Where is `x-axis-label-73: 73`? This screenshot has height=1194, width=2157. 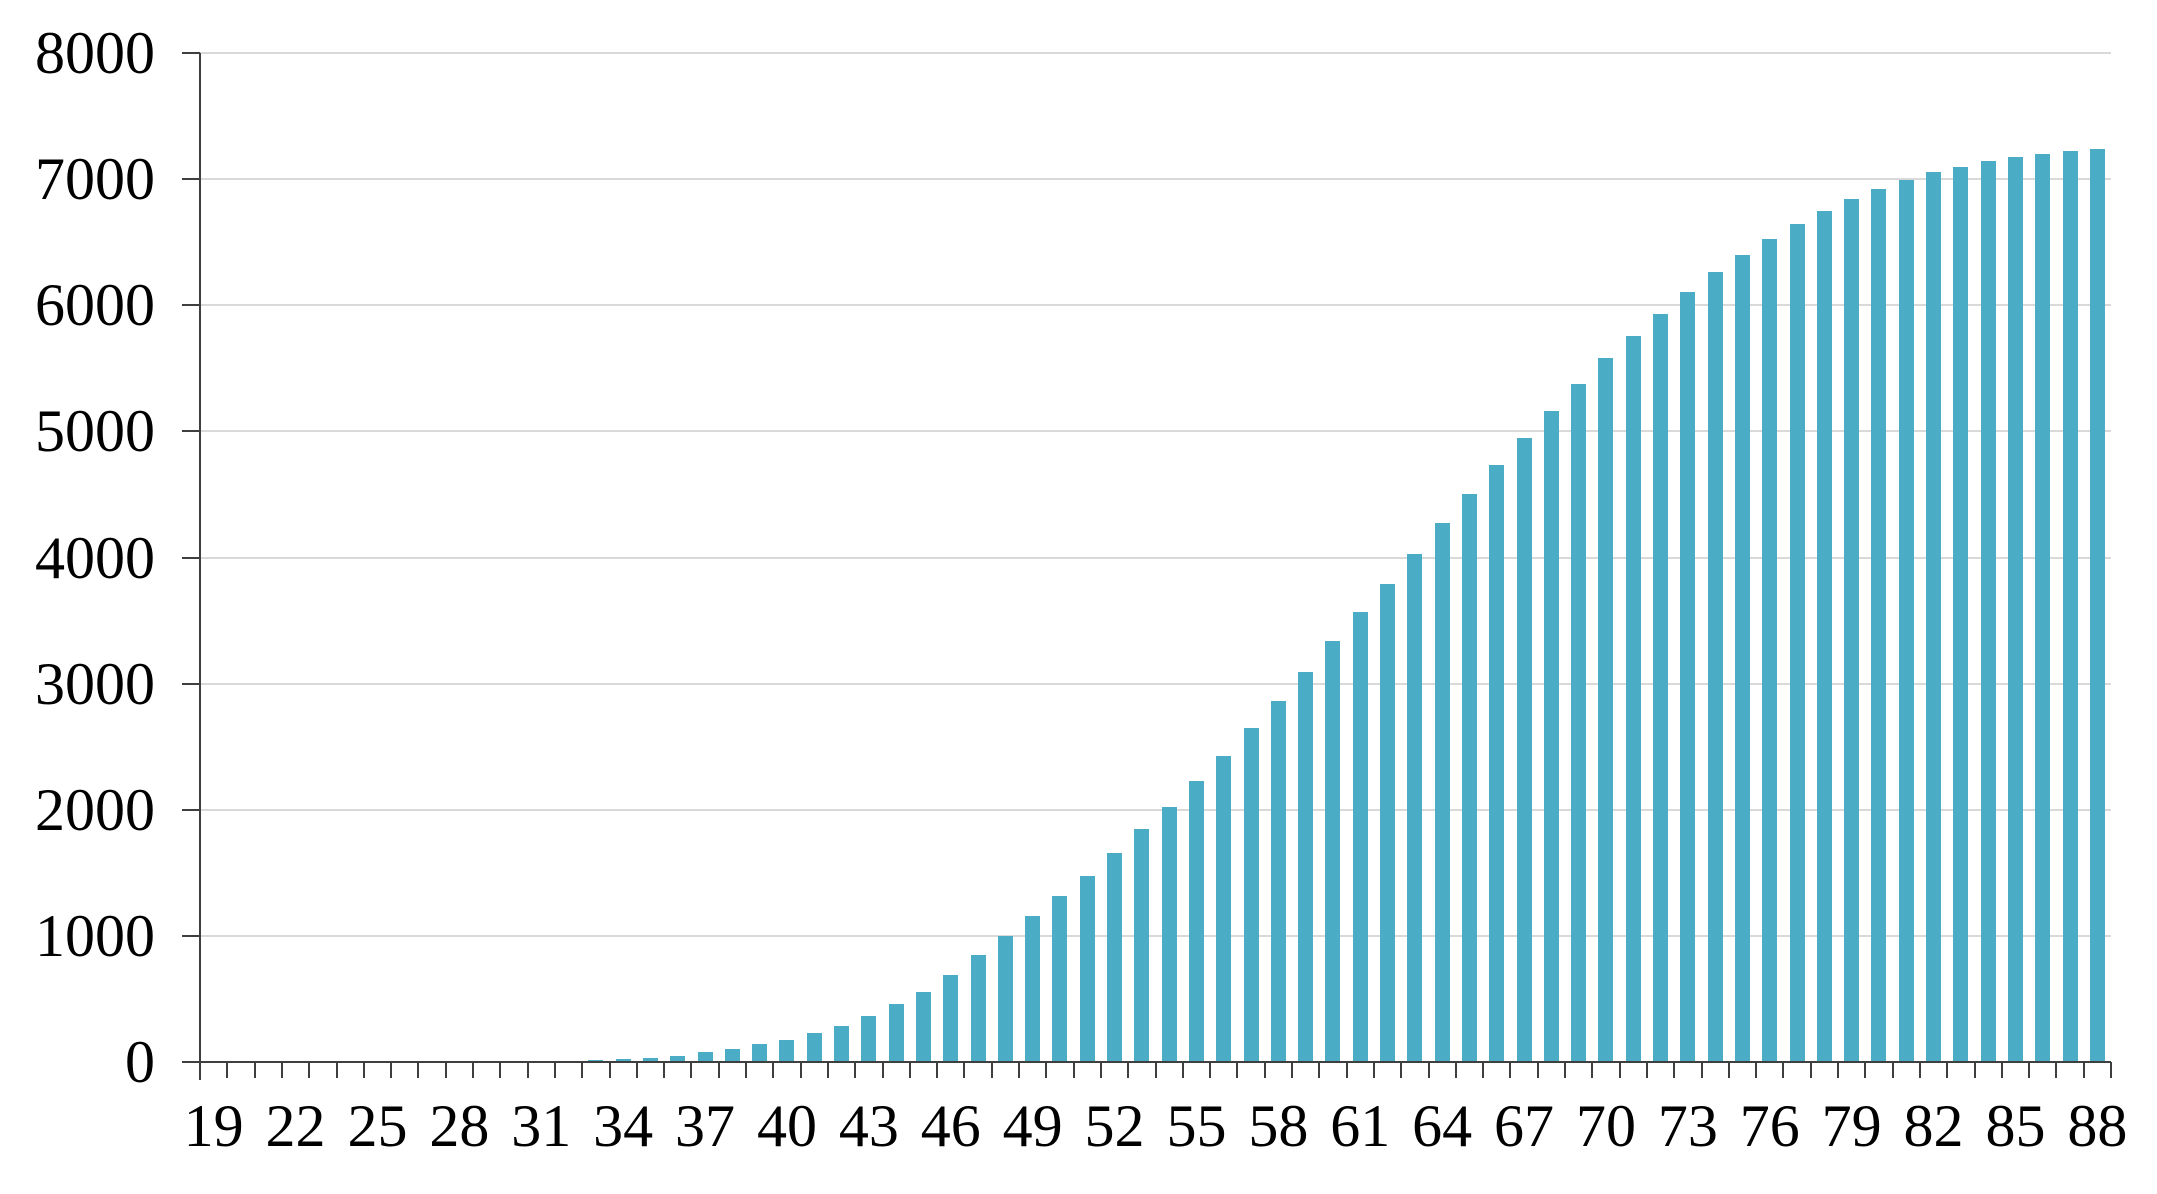
x-axis-label-73: 73 is located at coordinates (1687, 1126).